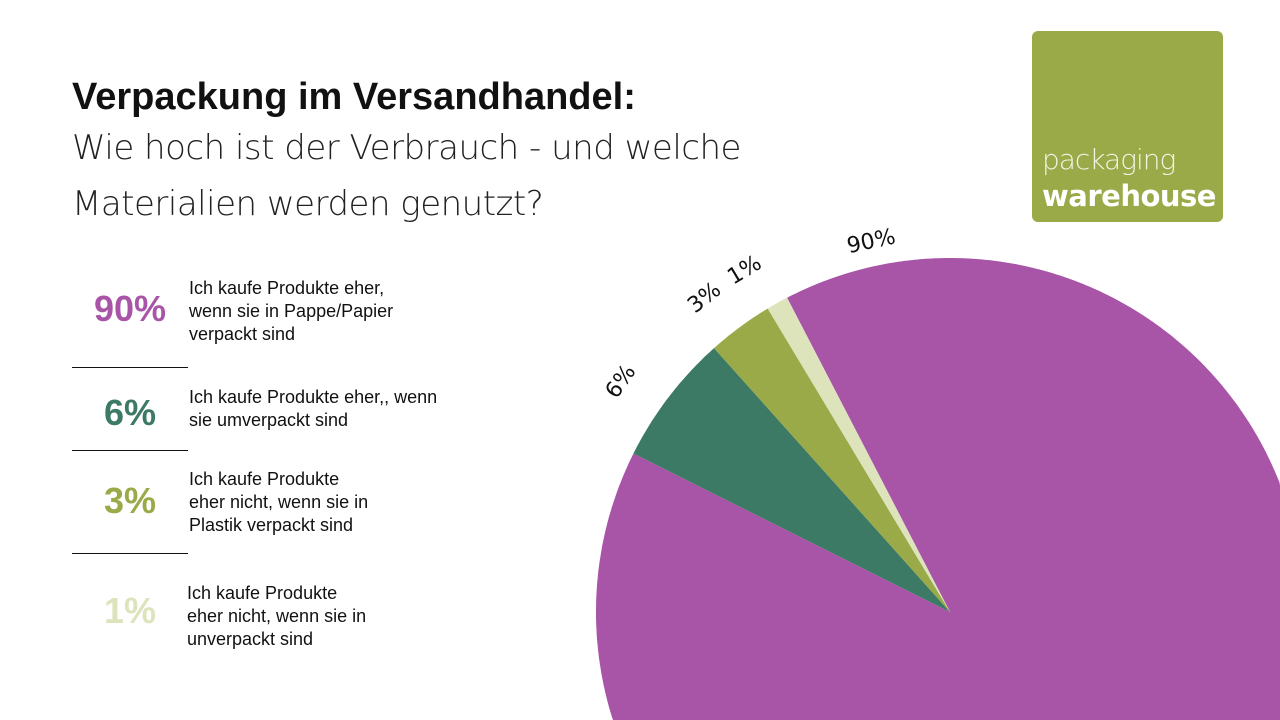 The width and height of the screenshot is (1280, 720). Describe the element at coordinates (130, 412) in the screenshot. I see `legend-pct: 6%` at that location.